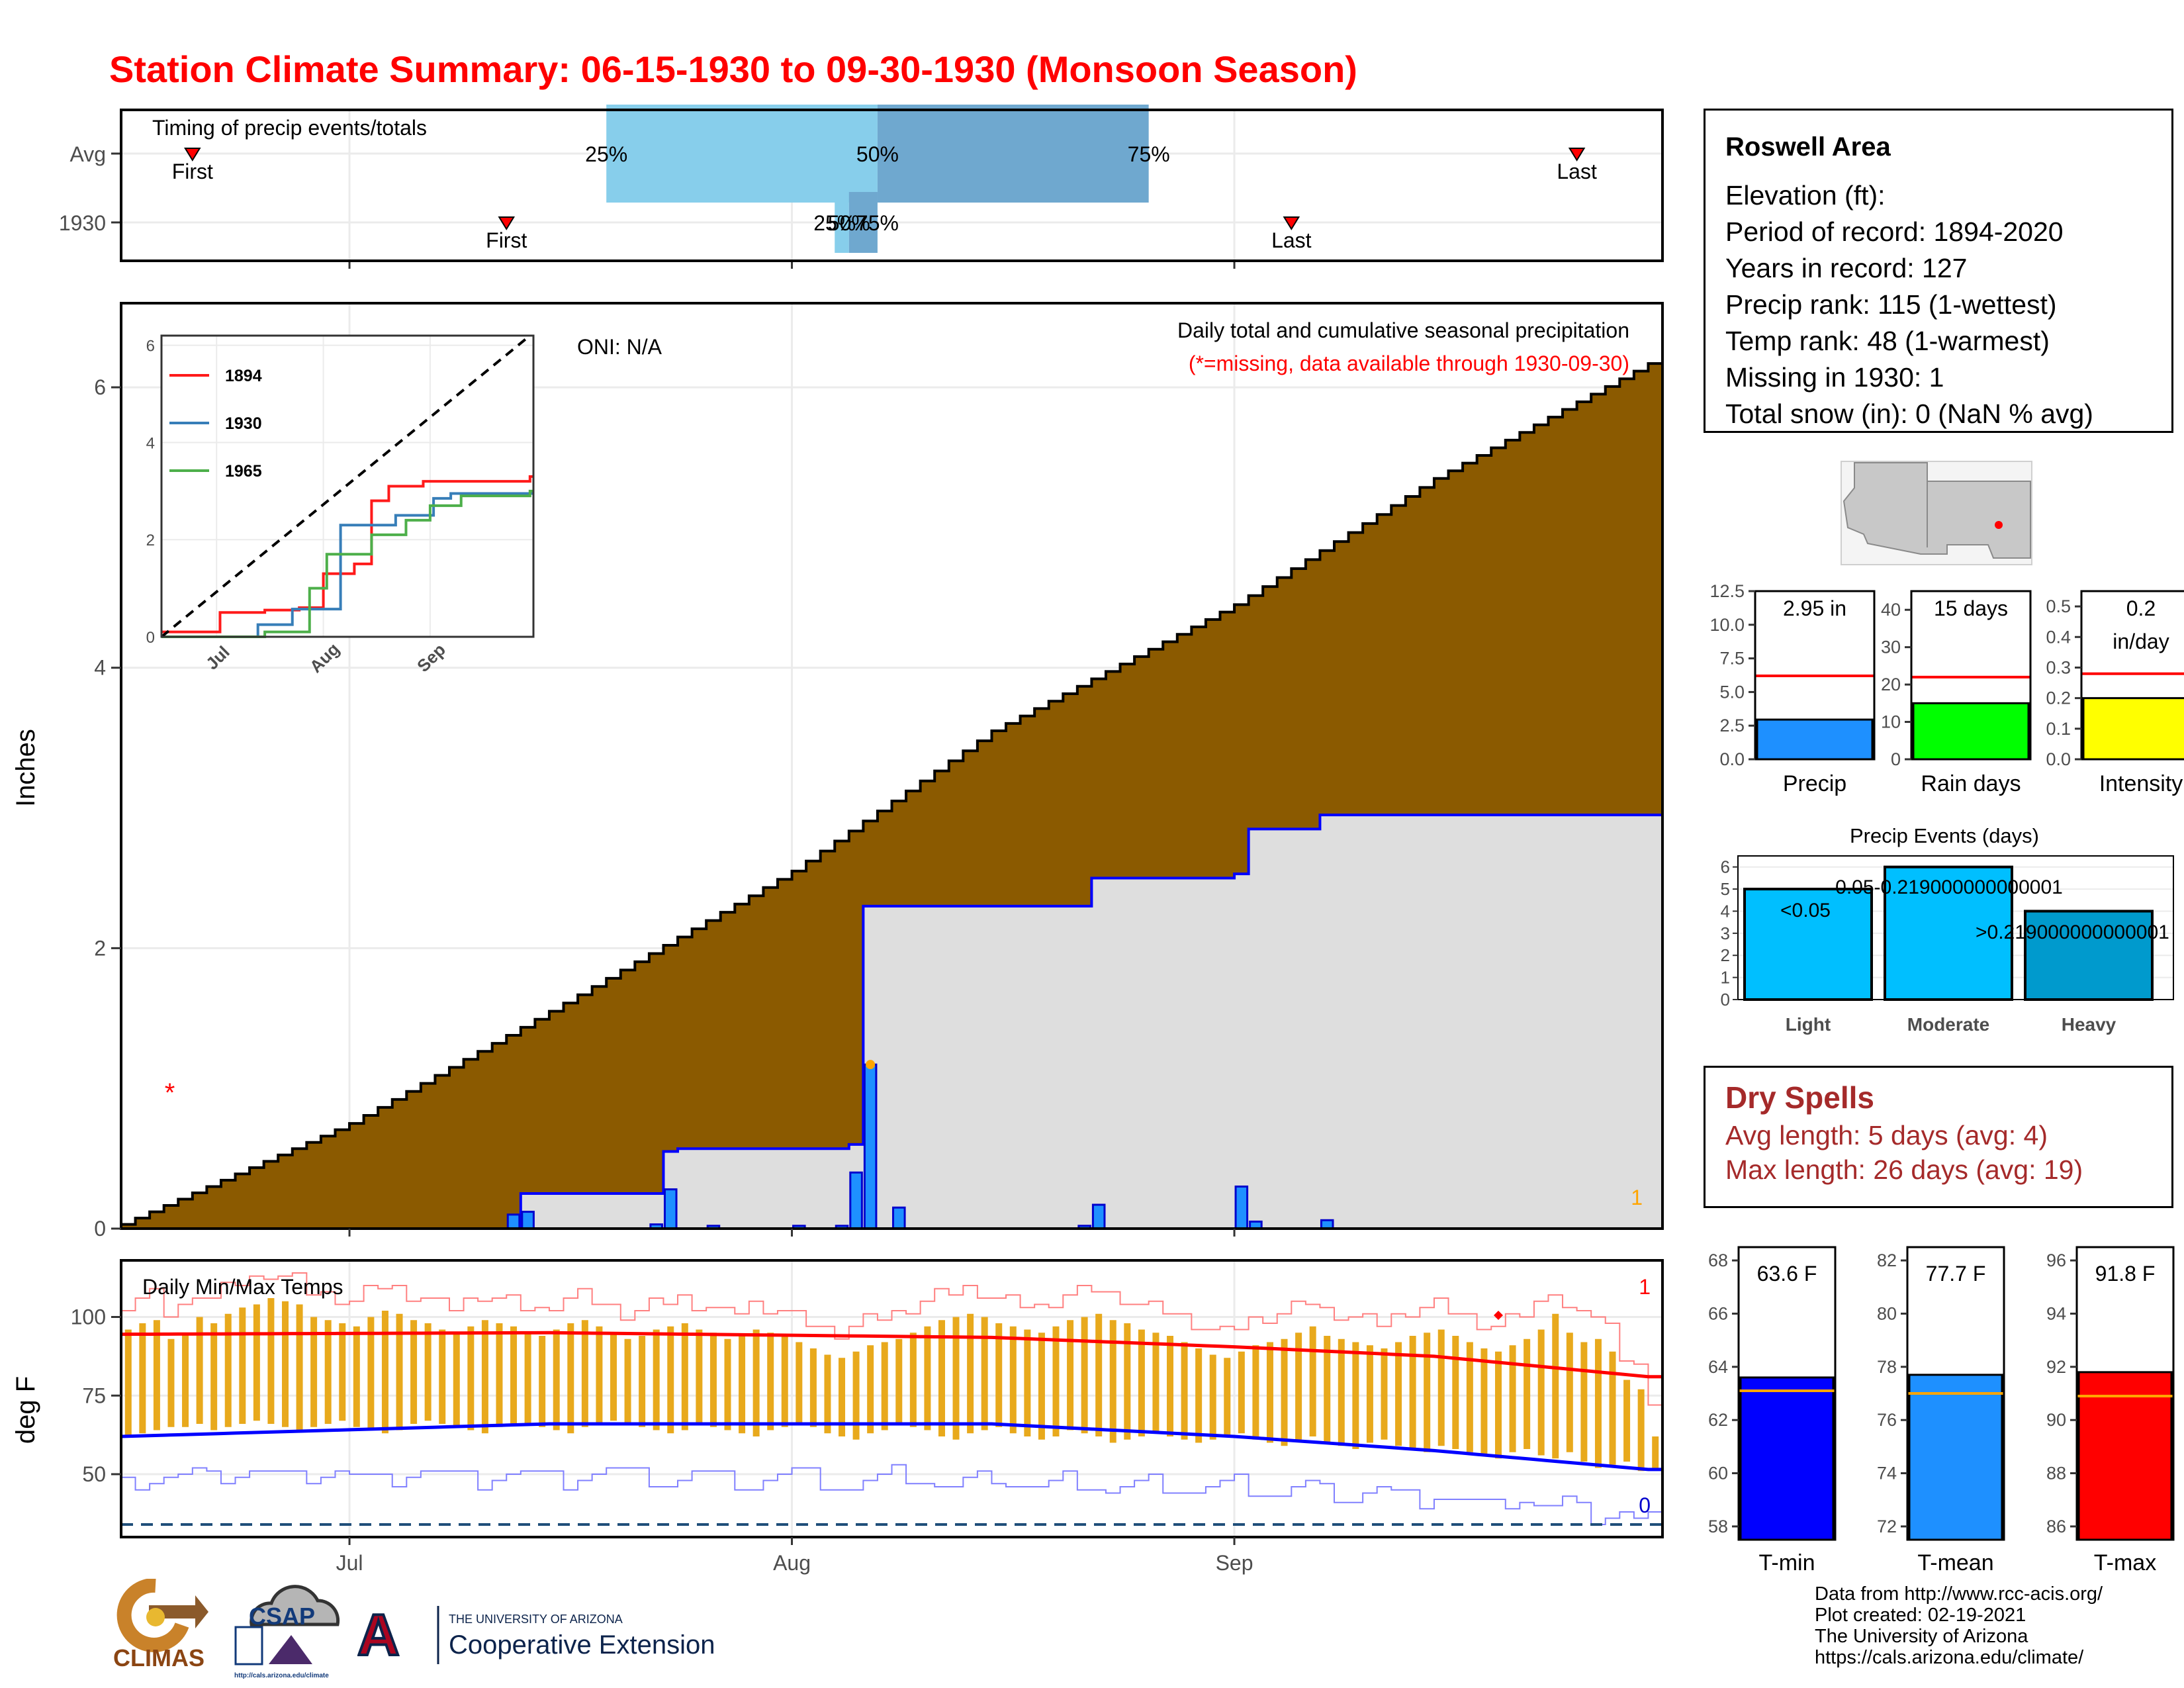 Image resolution: width=2184 pixels, height=1688 pixels. What do you see at coordinates (192, 155) in the screenshot?
I see `timing-first-marker-Avg` at bounding box center [192, 155].